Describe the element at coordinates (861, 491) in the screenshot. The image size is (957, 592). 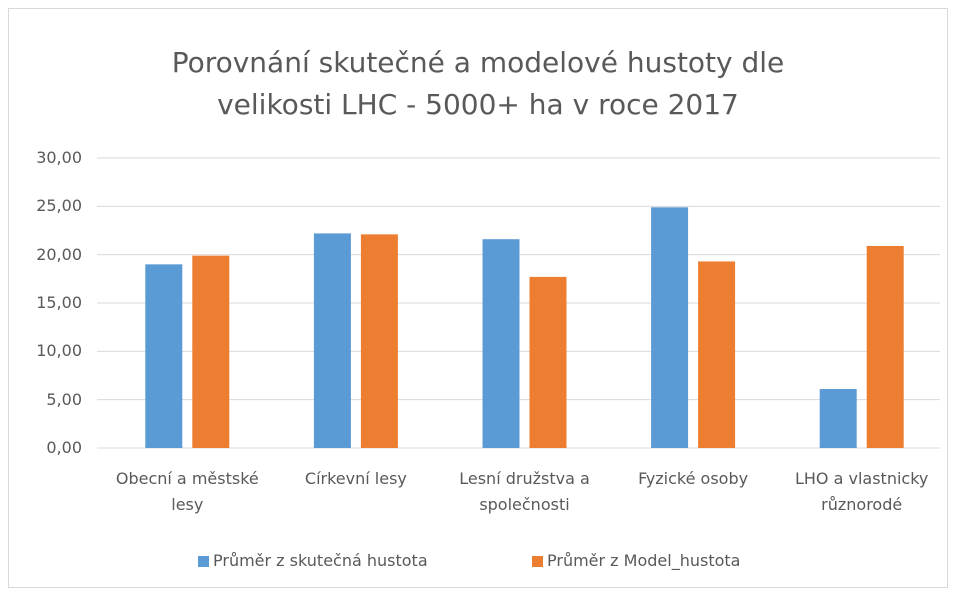
I see `x-tick-label: LHO a vlastnicky různorodé` at that location.